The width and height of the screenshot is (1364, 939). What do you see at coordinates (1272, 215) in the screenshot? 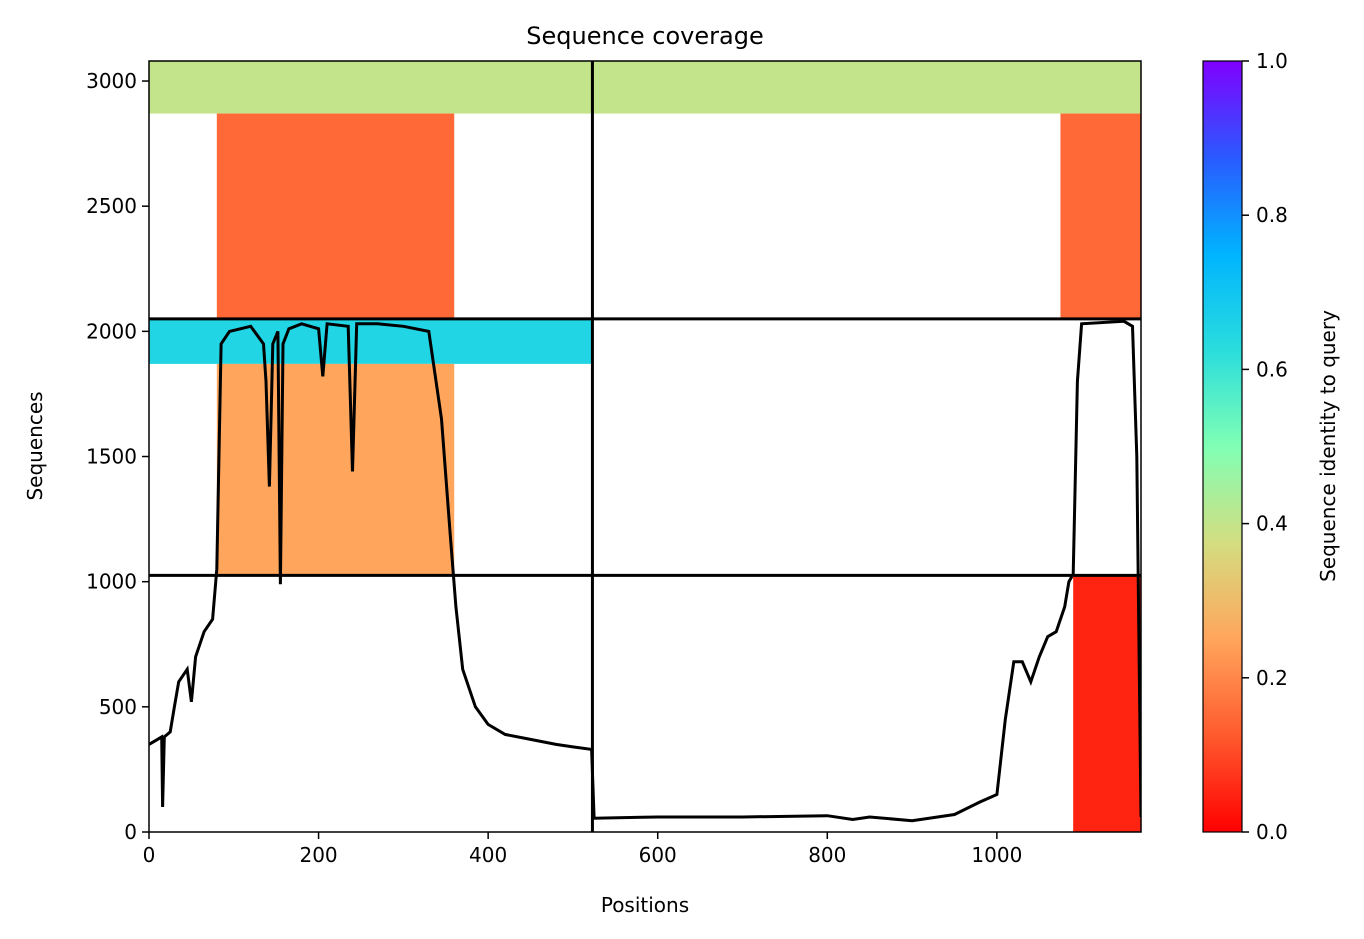
I see `colorbar-tick-label: 0.8` at bounding box center [1272, 215].